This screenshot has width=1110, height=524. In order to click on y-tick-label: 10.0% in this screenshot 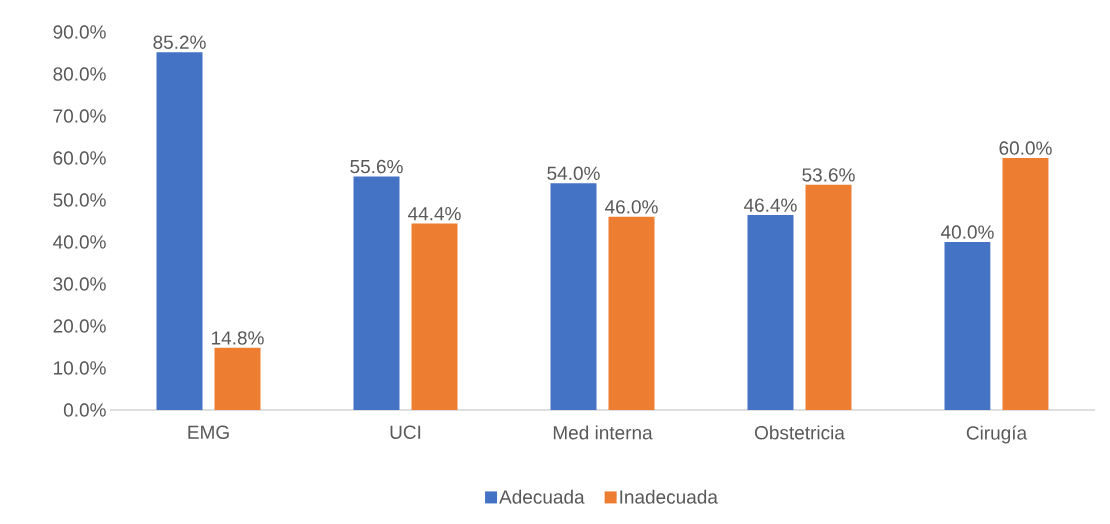, I will do `click(80, 368)`.